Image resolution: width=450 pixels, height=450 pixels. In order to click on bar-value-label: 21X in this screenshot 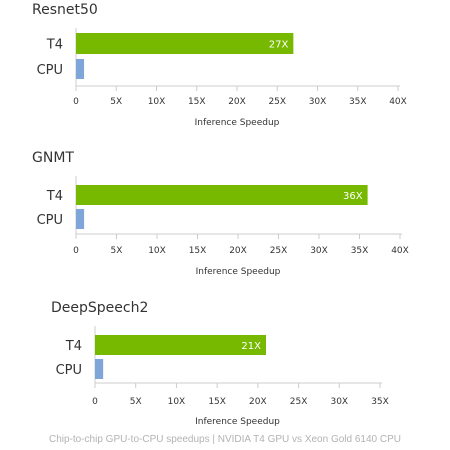, I will do `click(251, 346)`.